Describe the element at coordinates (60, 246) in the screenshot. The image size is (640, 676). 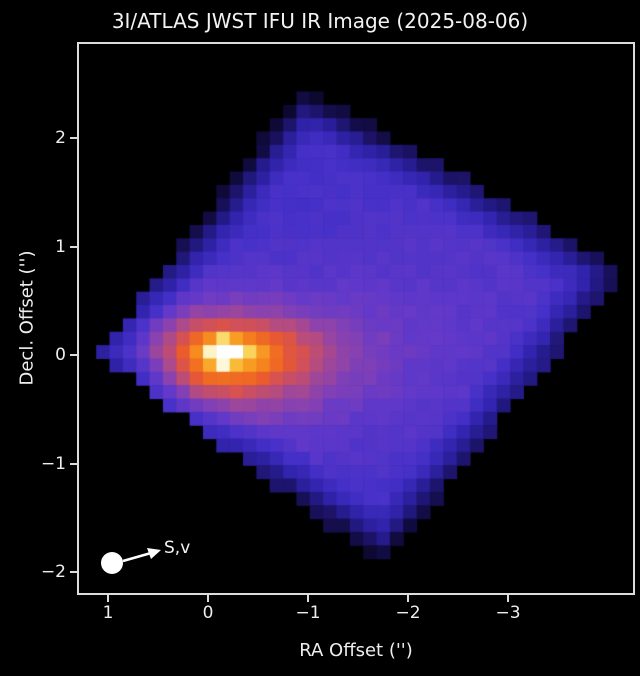
I see `y-tick-label: 1` at that location.